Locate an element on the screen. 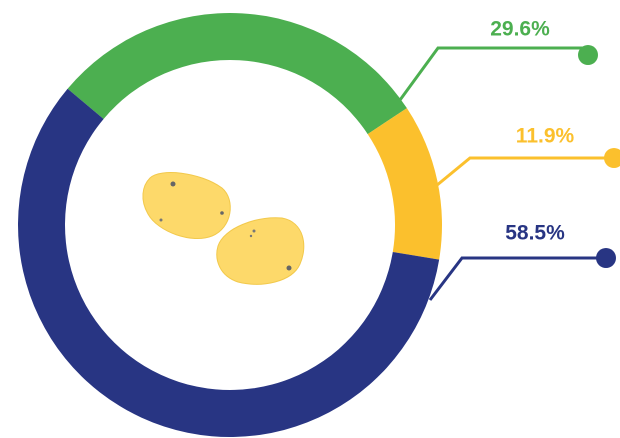 This screenshot has height=438, width=620. value-label: 29.6% is located at coordinates (520, 29).